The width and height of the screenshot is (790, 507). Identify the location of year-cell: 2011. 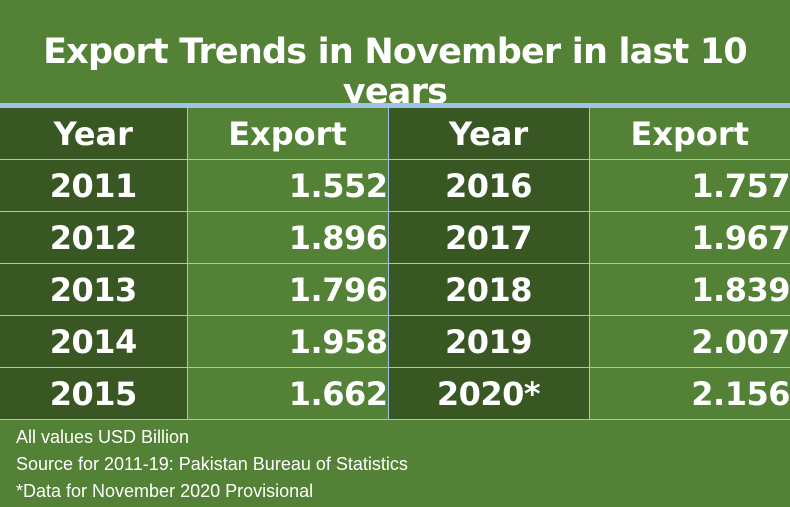
(94, 185).